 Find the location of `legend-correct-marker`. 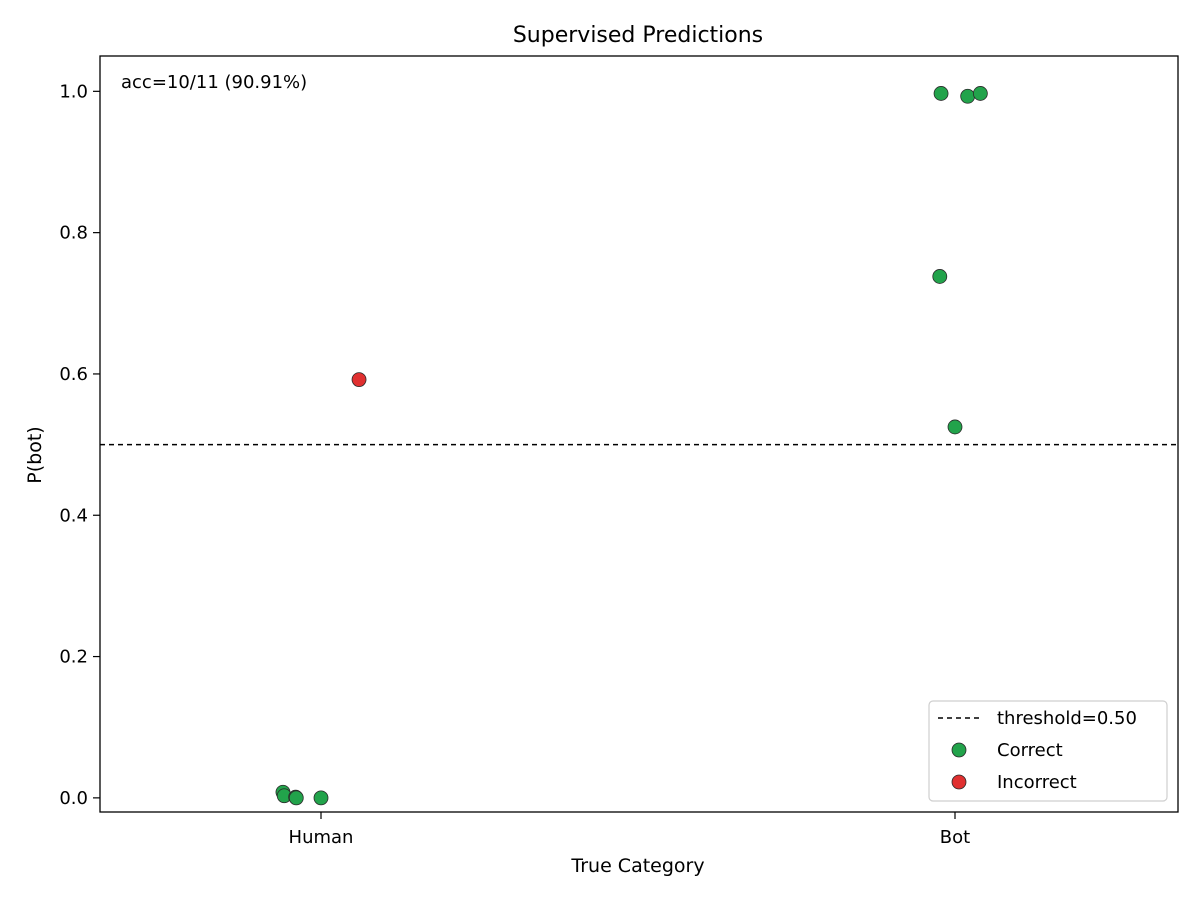

legend-correct-marker is located at coordinates (959, 750).